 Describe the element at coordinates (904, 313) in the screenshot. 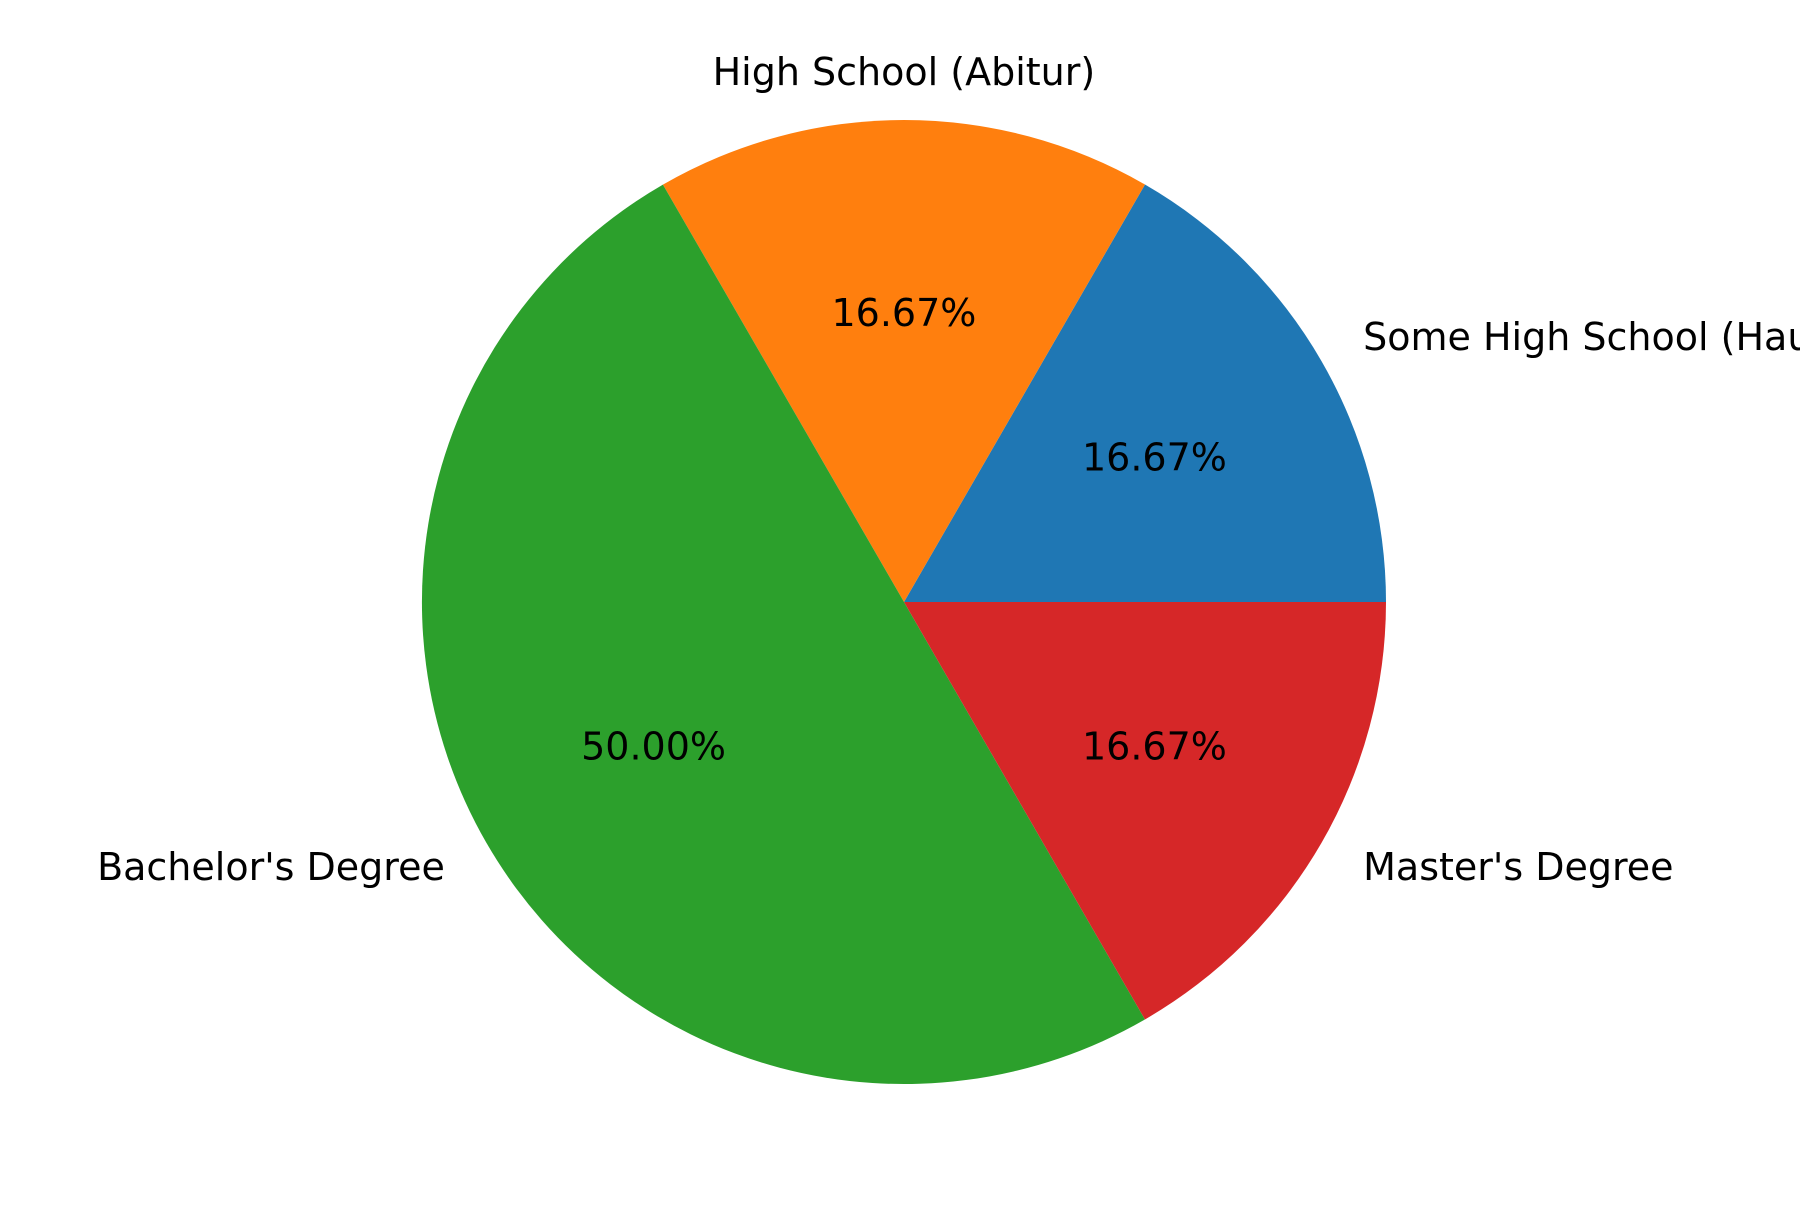

I see `pie-percent-label-2: 16.67%` at that location.